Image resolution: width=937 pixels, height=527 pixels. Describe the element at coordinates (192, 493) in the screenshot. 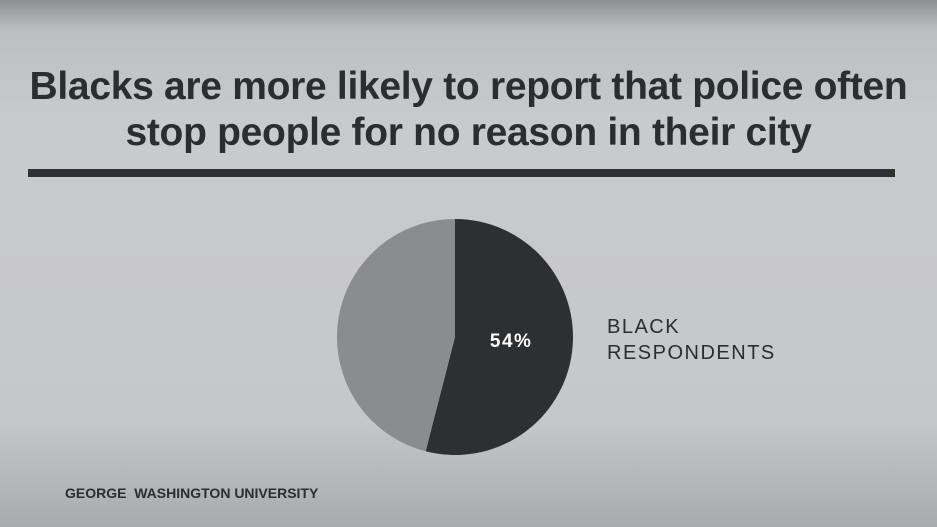

I see `source: GEORGE WASHINGTON UNIVERSITY` at that location.